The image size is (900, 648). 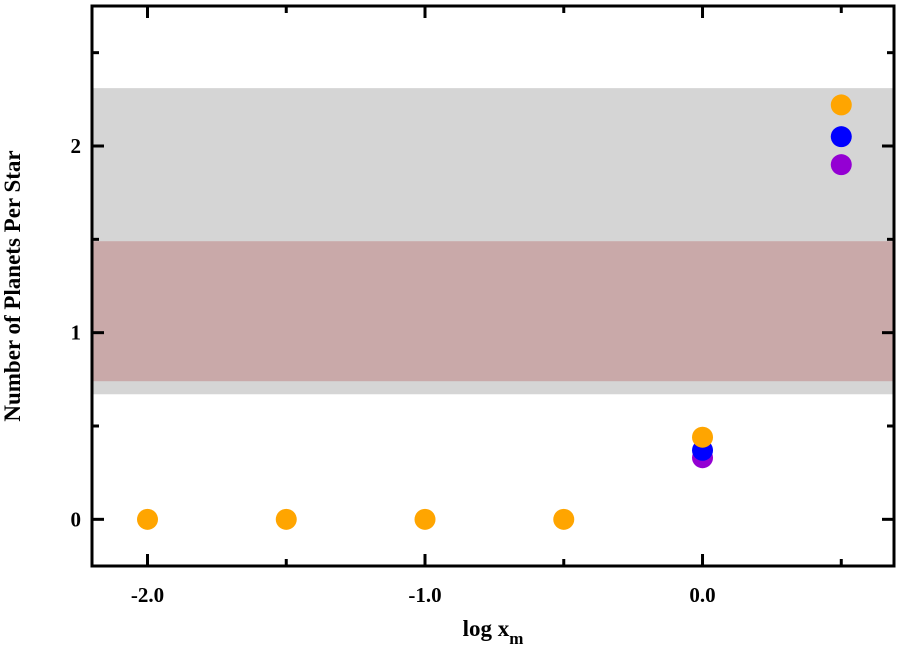 I want to click on x-axis-label: log xm, so click(x=493, y=632).